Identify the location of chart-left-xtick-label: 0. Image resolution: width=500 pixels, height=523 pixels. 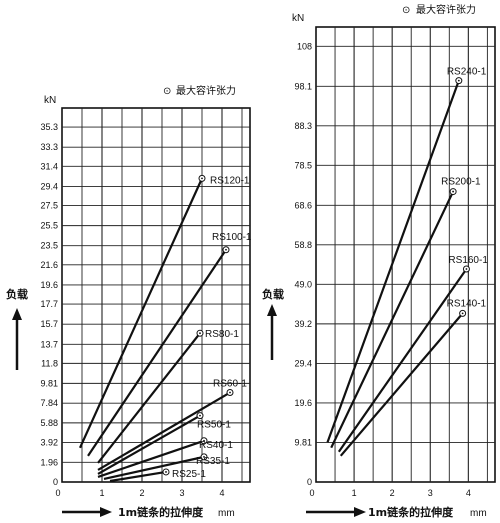
(57, 493).